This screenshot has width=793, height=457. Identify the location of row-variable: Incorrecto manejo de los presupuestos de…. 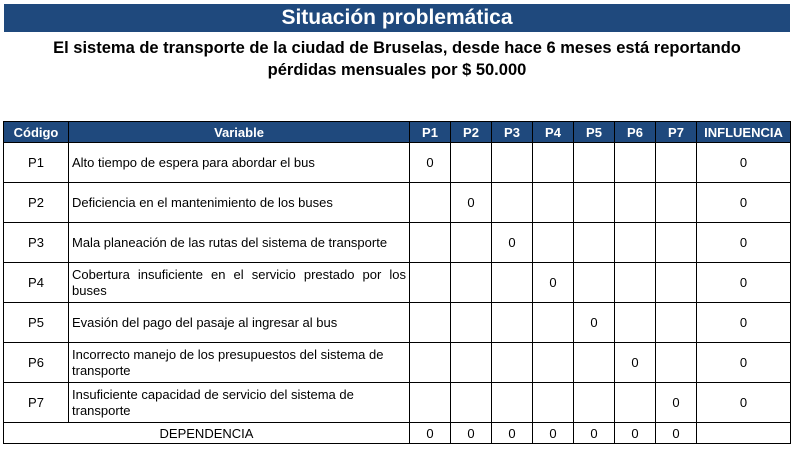
(239, 362).